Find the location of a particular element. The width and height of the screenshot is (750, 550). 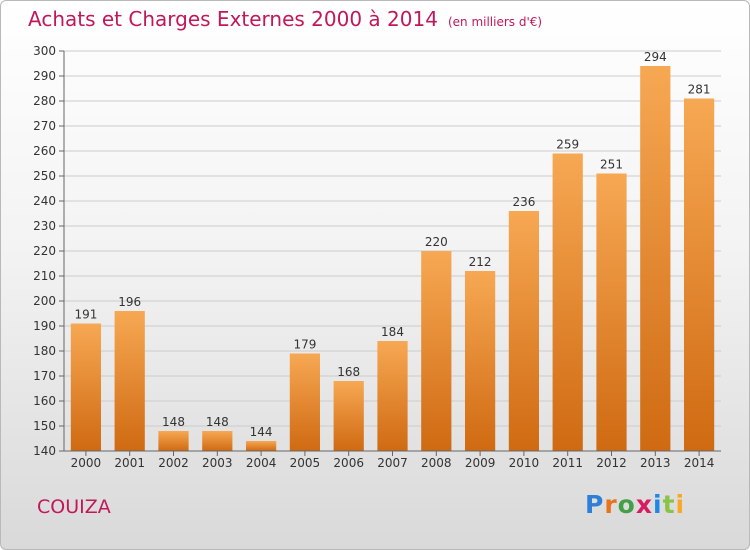

y-tick-label: 270 is located at coordinates (44, 126).